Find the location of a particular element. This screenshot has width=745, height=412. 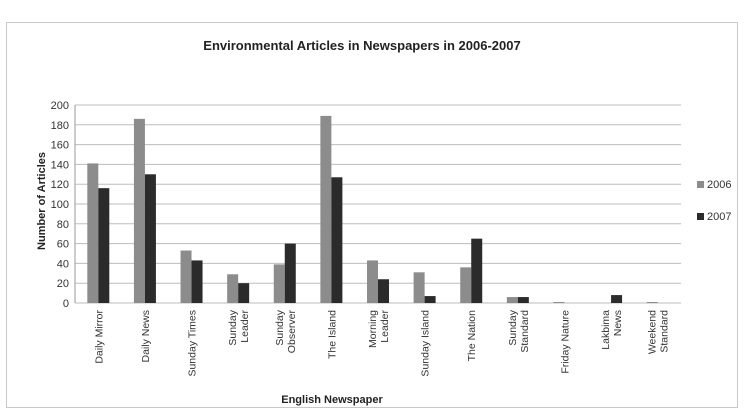

x-tick-label-line: Weekend is located at coordinates (653, 332).